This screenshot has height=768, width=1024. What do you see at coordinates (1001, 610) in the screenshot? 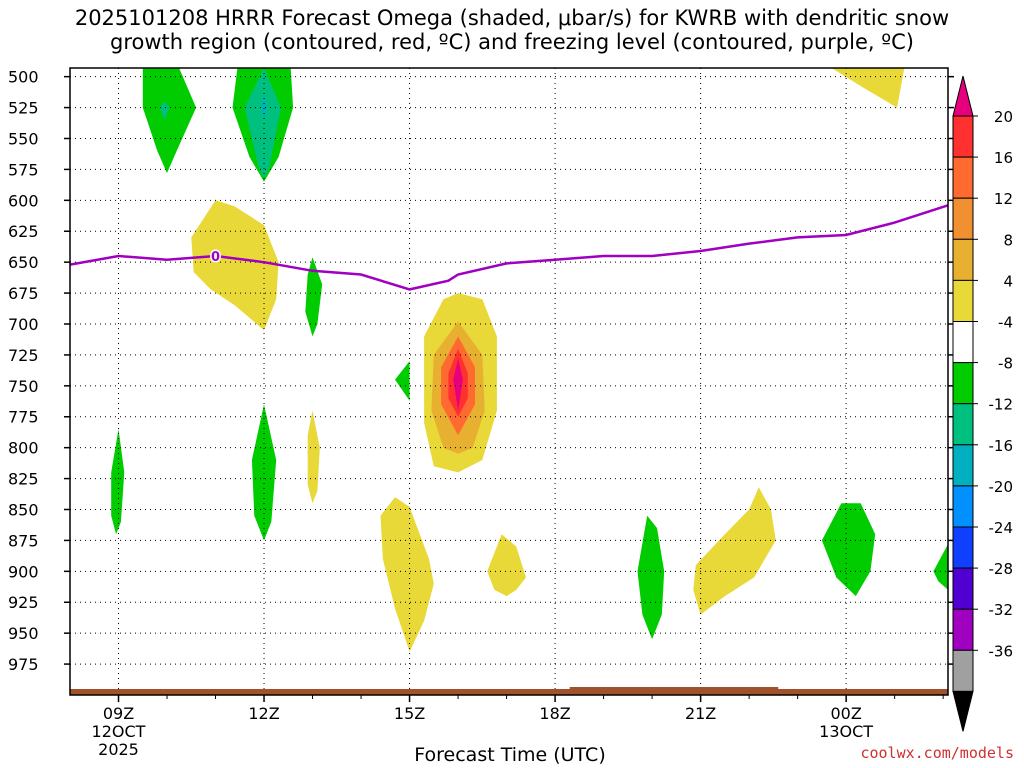
I see `colorbar-label-12: -32` at bounding box center [1001, 610].